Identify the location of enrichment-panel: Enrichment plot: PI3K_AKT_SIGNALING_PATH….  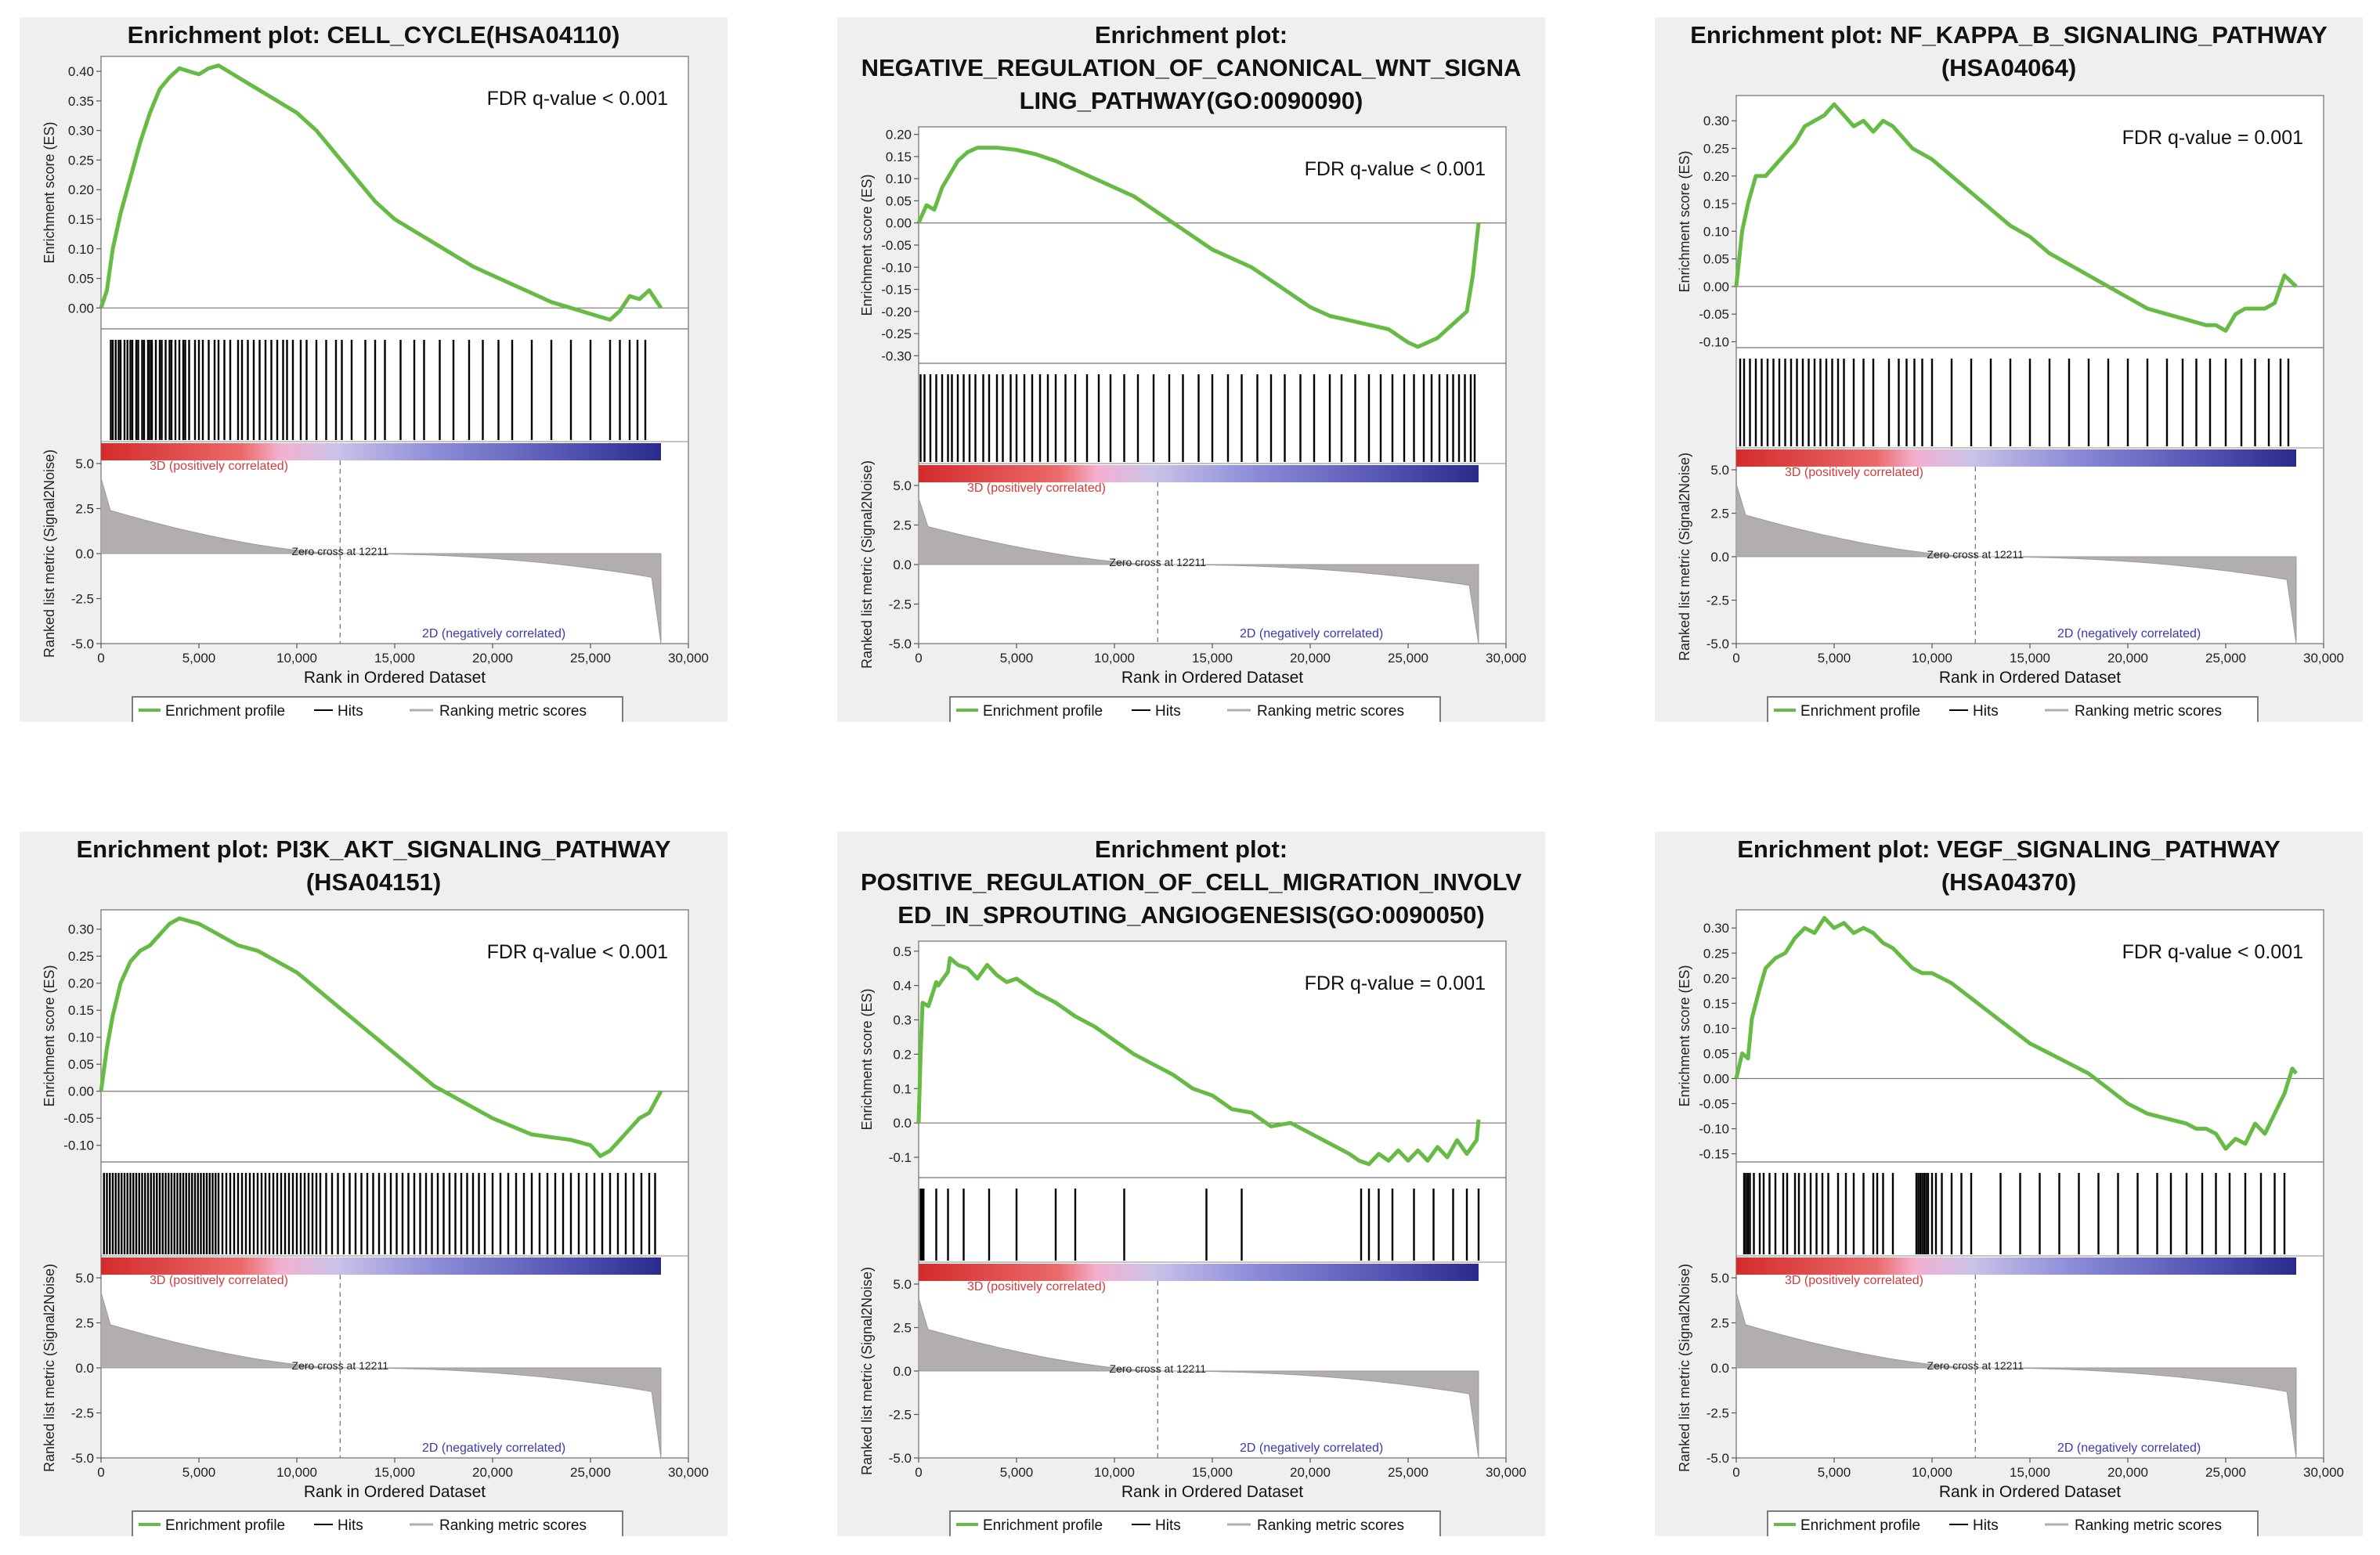
(374, 1184).